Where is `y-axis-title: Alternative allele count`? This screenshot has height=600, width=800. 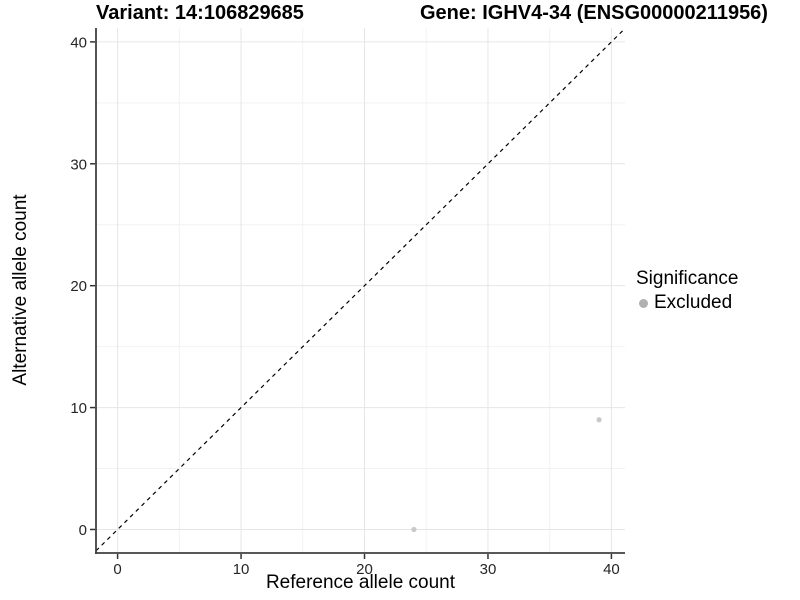 y-axis-title: Alternative allele count is located at coordinates (20, 290).